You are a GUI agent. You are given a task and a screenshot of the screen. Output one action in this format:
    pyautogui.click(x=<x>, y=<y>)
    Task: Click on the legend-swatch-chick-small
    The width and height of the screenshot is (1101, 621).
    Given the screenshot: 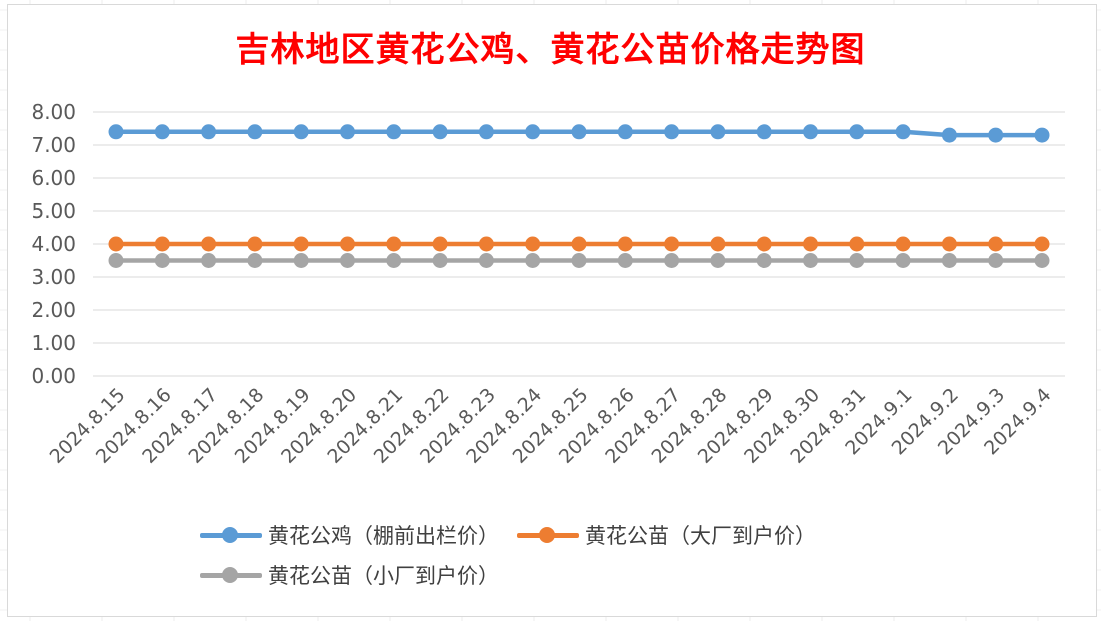 What is the action you would take?
    pyautogui.click(x=231, y=575)
    